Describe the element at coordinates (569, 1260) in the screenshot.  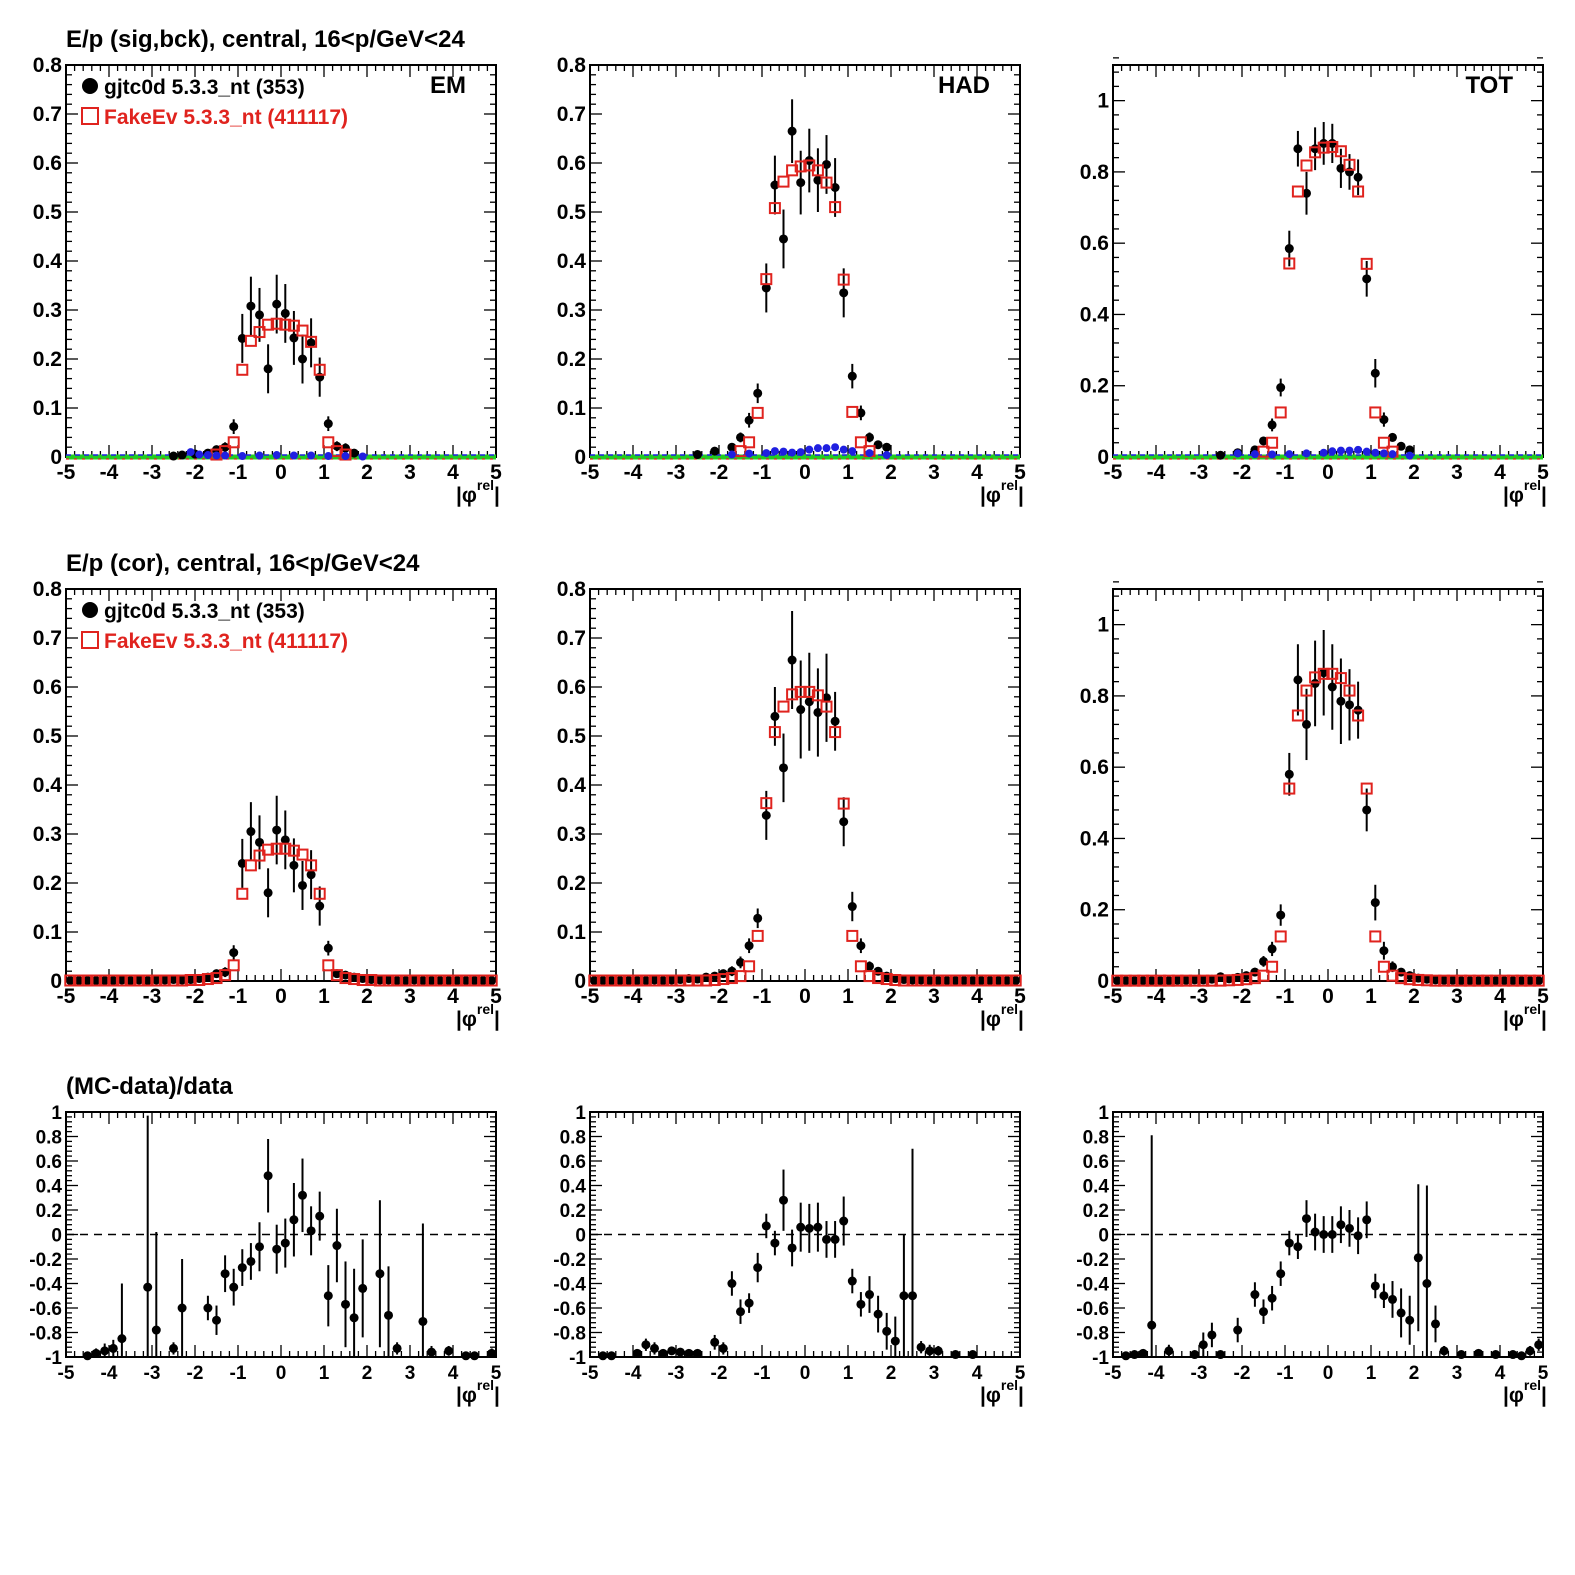
I see `y-tick-label: -0.2` at that location.